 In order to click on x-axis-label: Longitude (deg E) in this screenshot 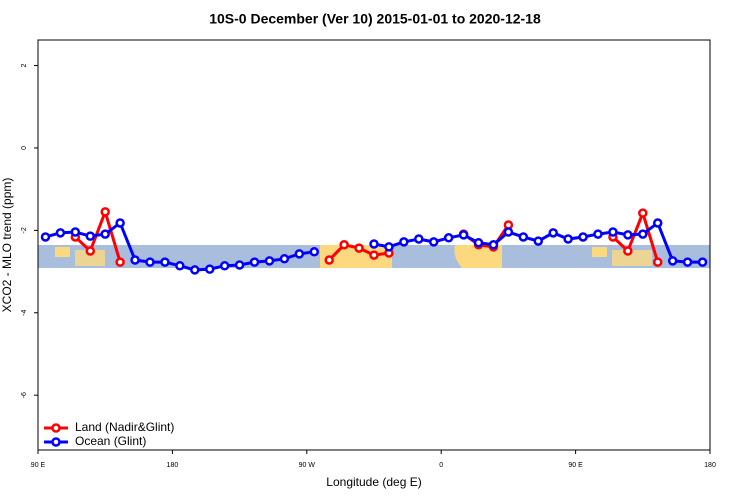, I will do `click(373, 482)`.